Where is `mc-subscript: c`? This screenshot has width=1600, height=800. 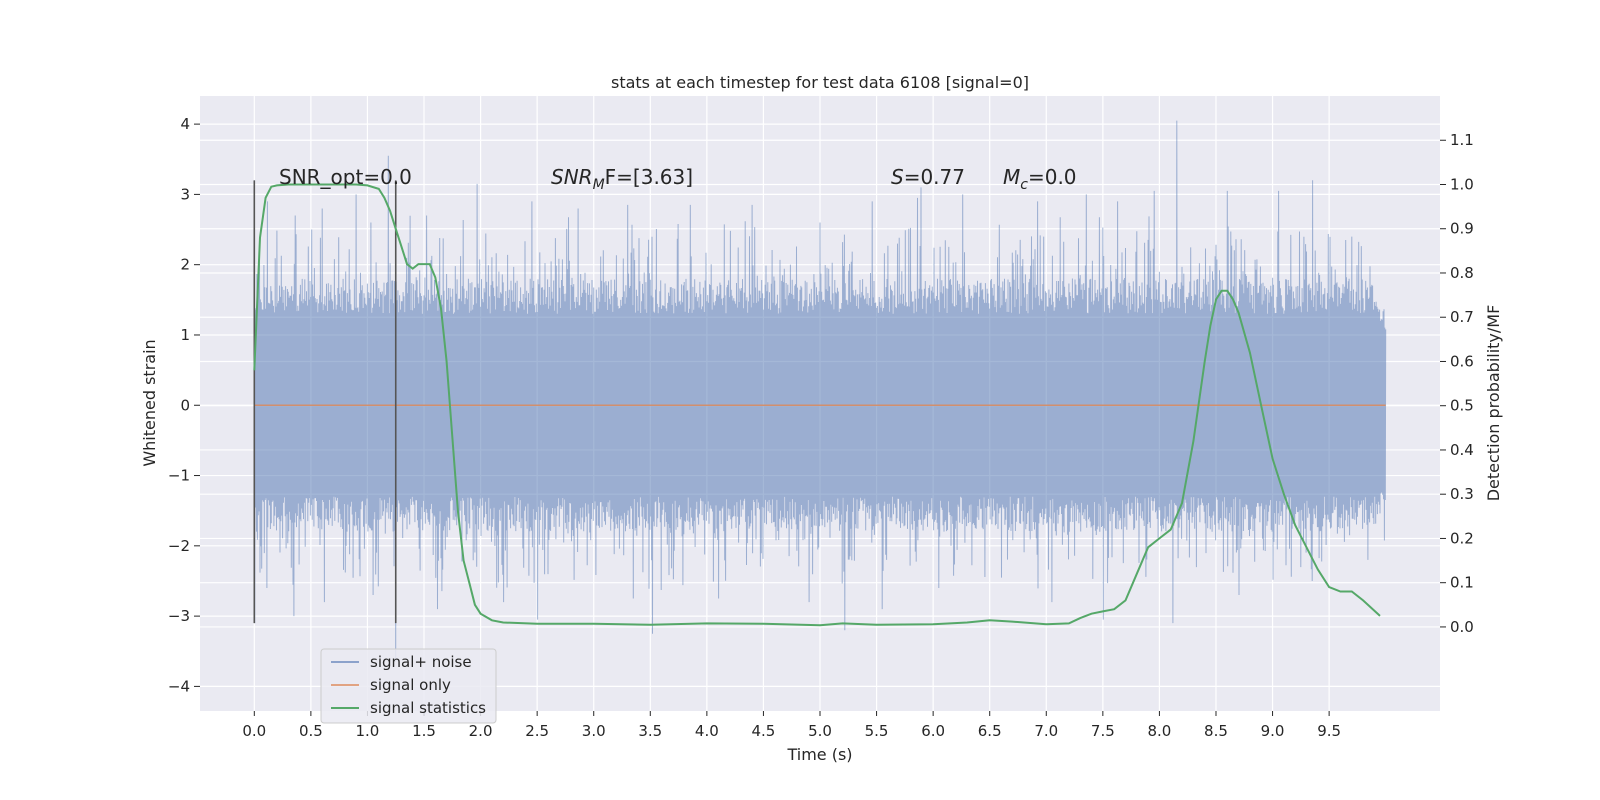 mc-subscript: c is located at coordinates (1024, 185).